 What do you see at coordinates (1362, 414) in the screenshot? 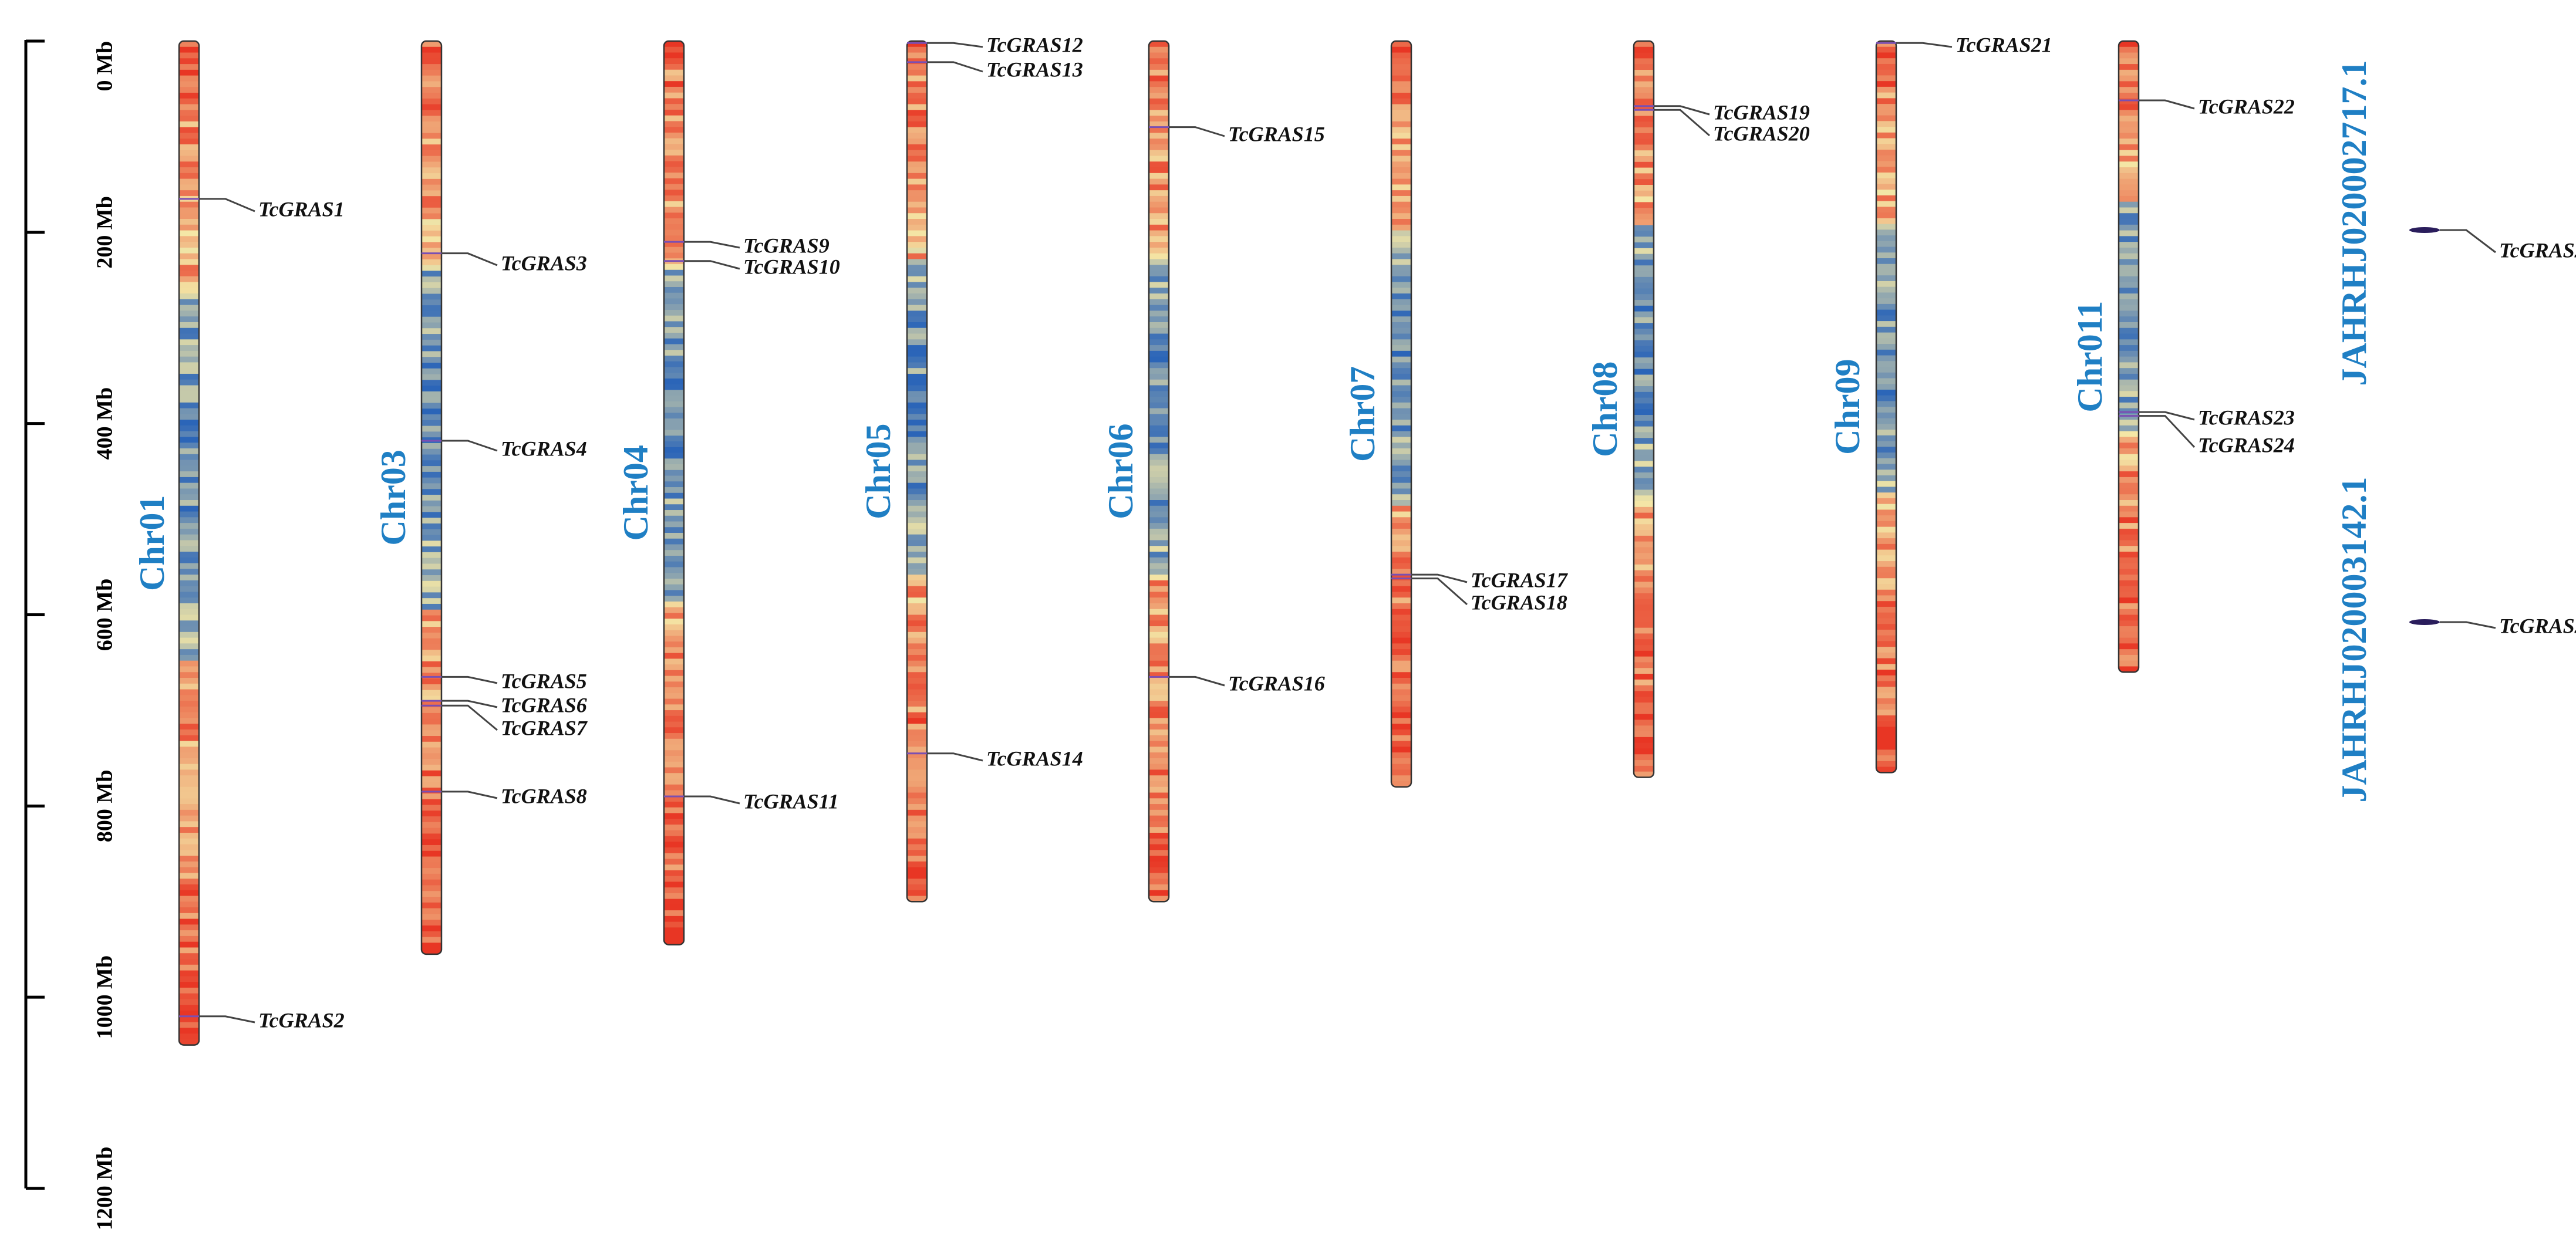
I see `chromosome-label: Chr07` at bounding box center [1362, 414].